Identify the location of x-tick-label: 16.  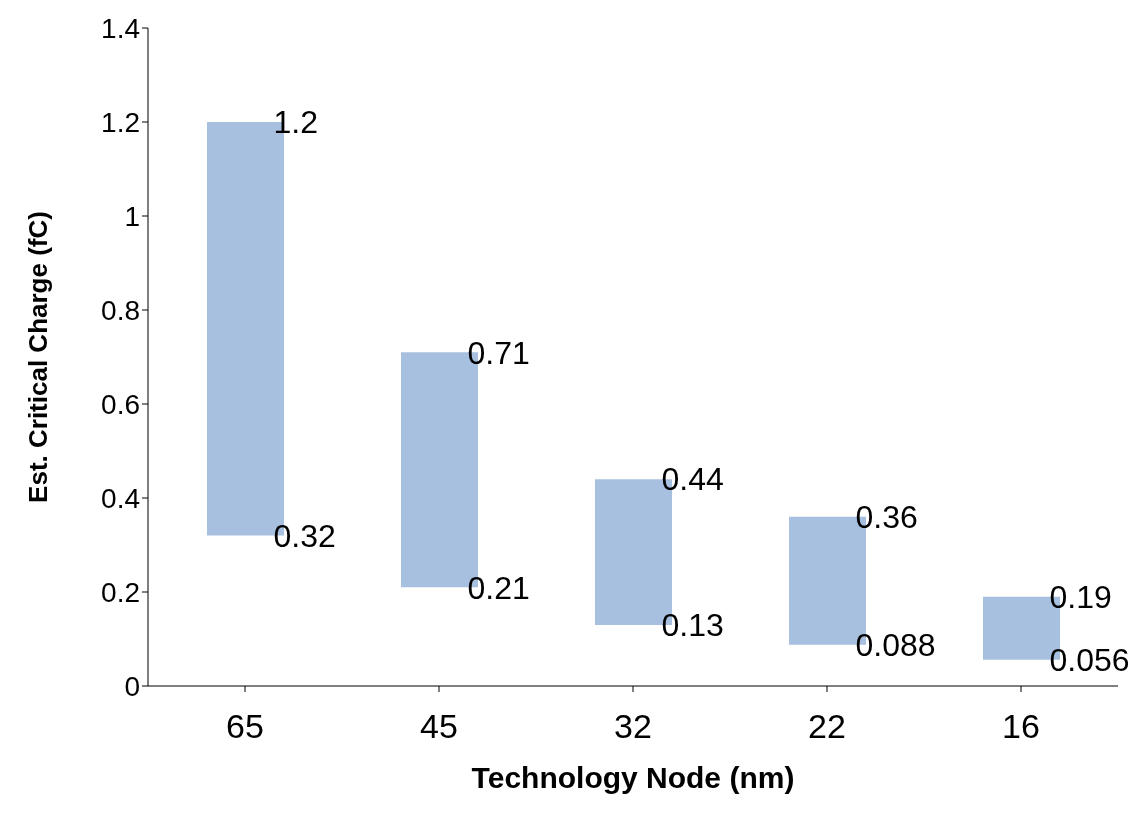
(1021, 726).